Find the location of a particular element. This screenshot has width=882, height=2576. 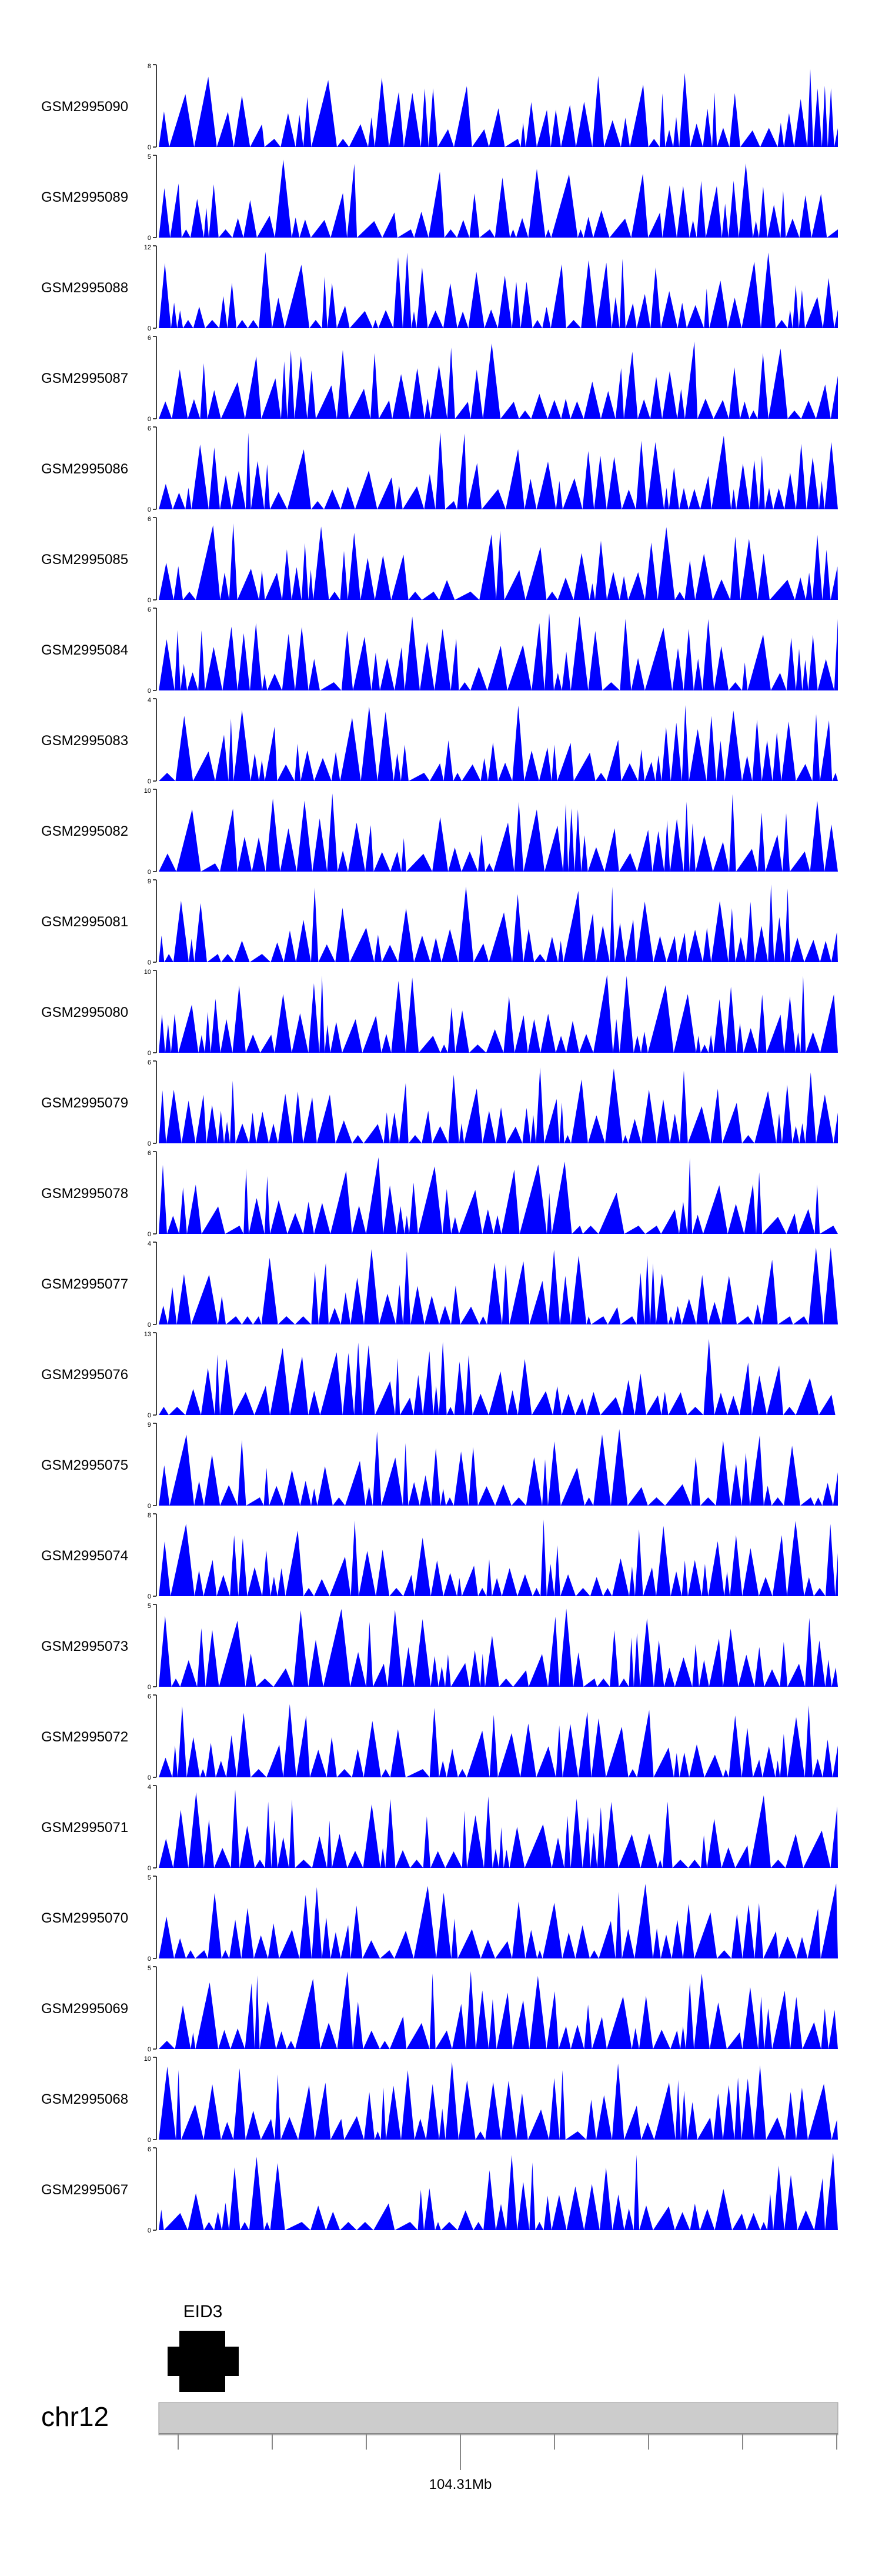

coverage-track: GSM2995070 5 0 is located at coordinates (439, 1918).